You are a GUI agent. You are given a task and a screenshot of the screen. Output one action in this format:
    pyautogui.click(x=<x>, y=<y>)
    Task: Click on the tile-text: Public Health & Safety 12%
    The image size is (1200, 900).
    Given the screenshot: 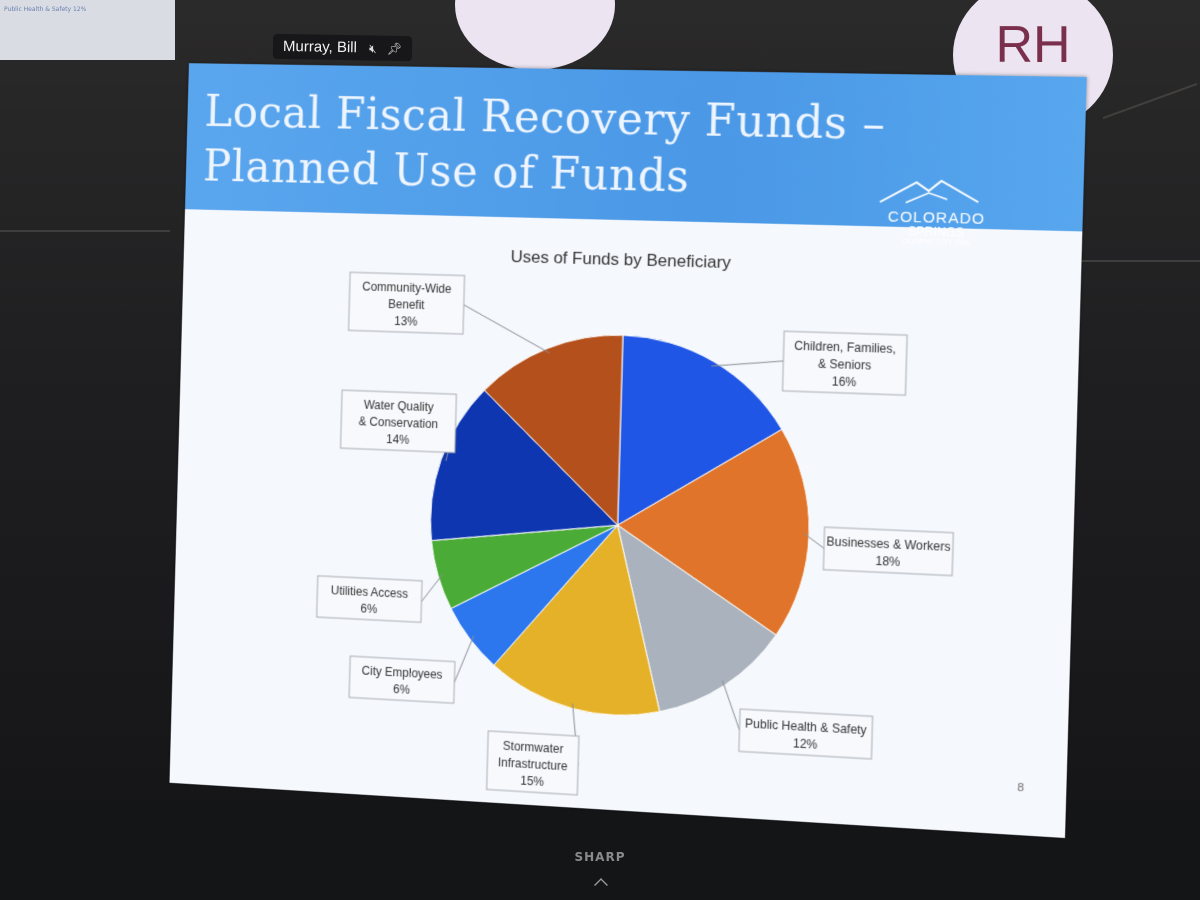 What is the action you would take?
    pyautogui.click(x=45, y=9)
    